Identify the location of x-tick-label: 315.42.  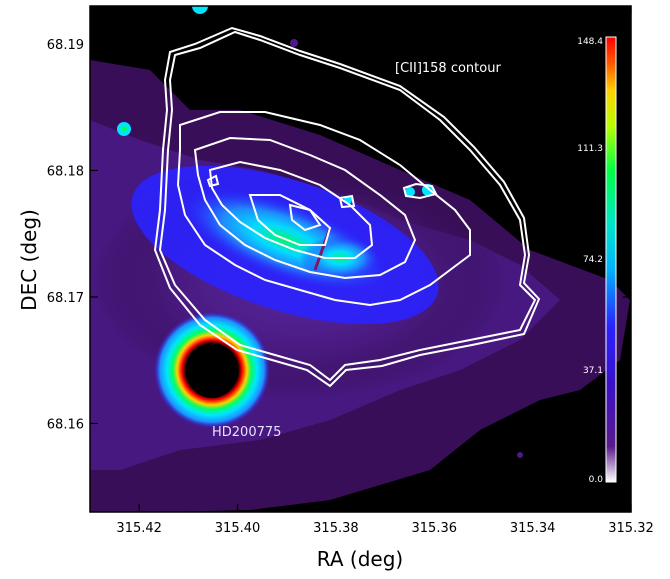
(139, 528).